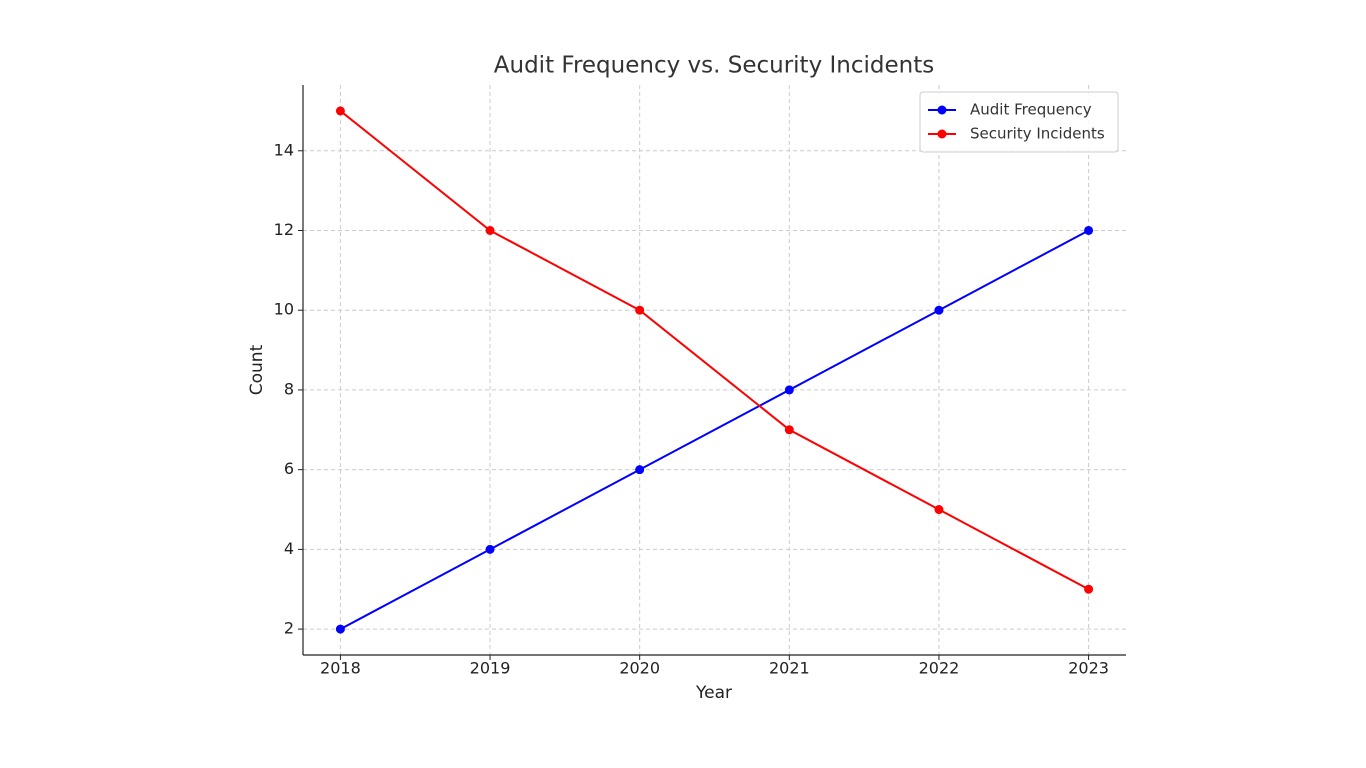 Image resolution: width=1366 pixels, height=768 pixels. I want to click on y-tick-label: 10, so click(284, 309).